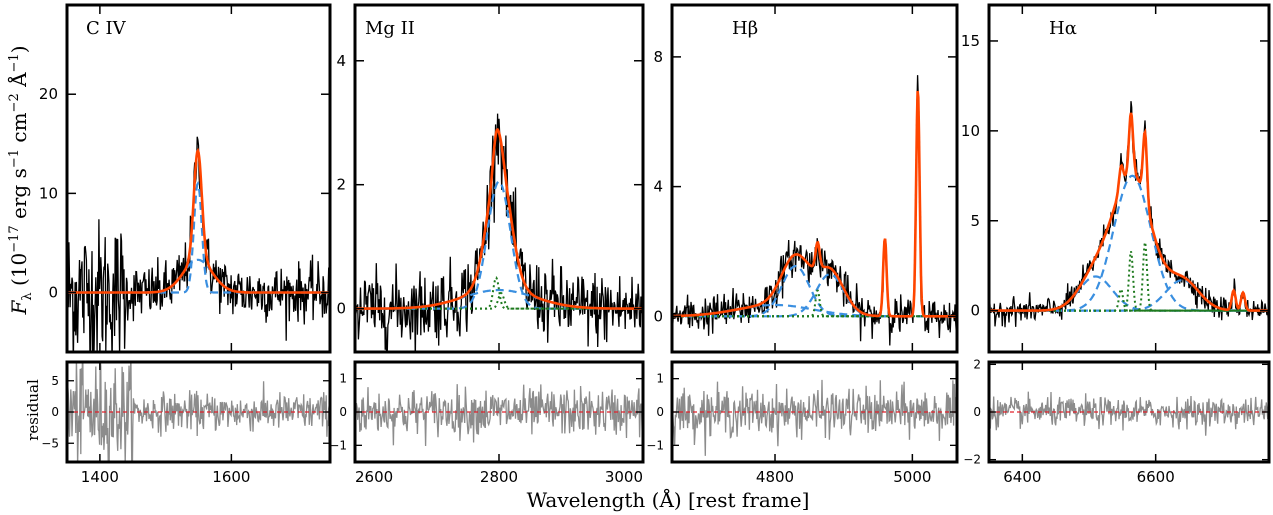 This screenshot has width=1273, height=515. I want to click on y-tick-label: 20, so click(48, 94).